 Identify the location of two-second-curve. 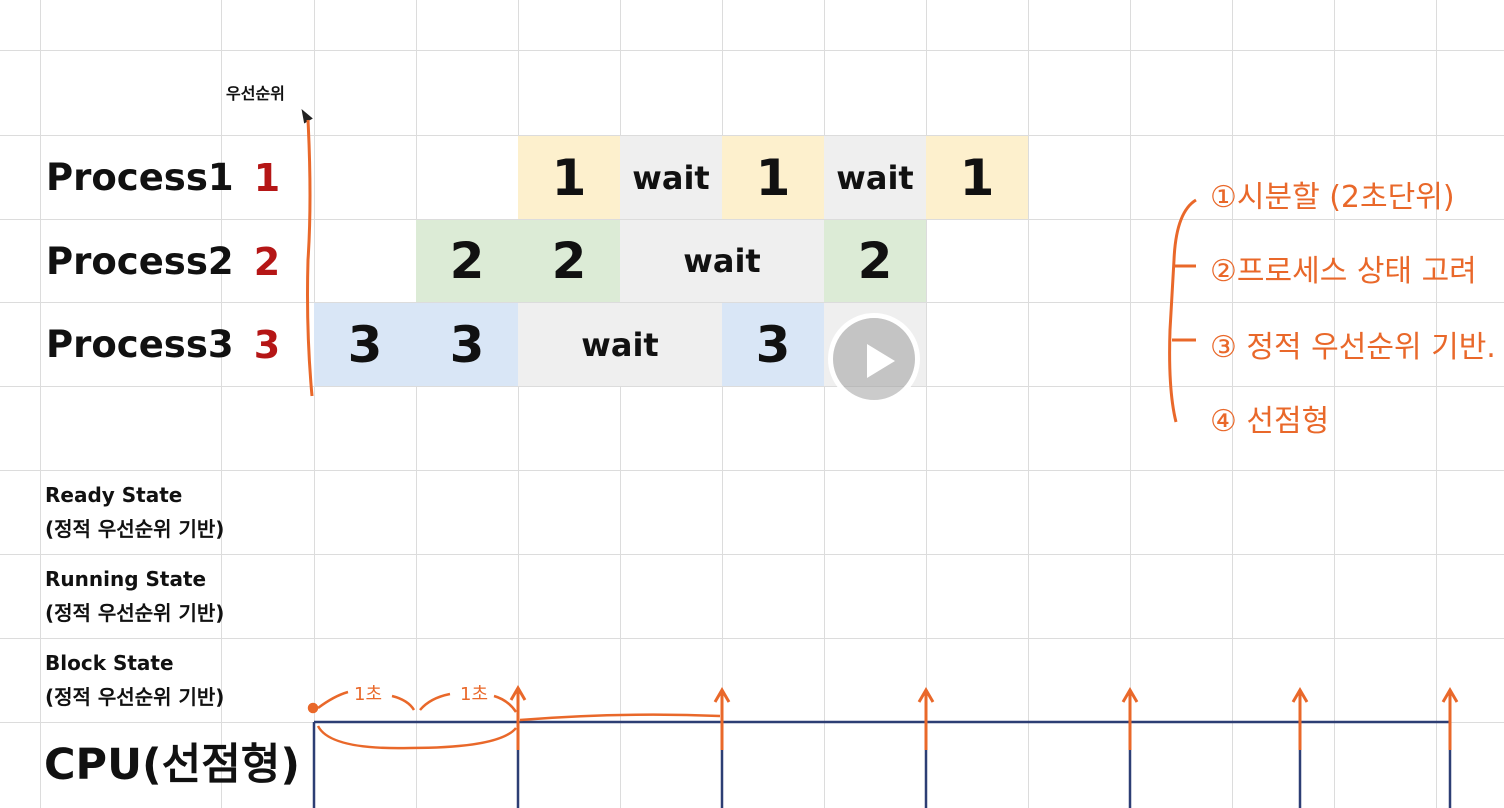
(416, 737).